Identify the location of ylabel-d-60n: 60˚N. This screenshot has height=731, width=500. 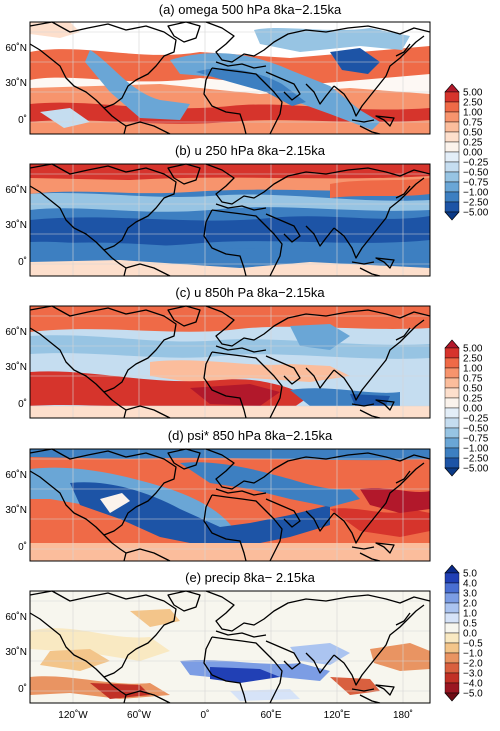
(16, 475).